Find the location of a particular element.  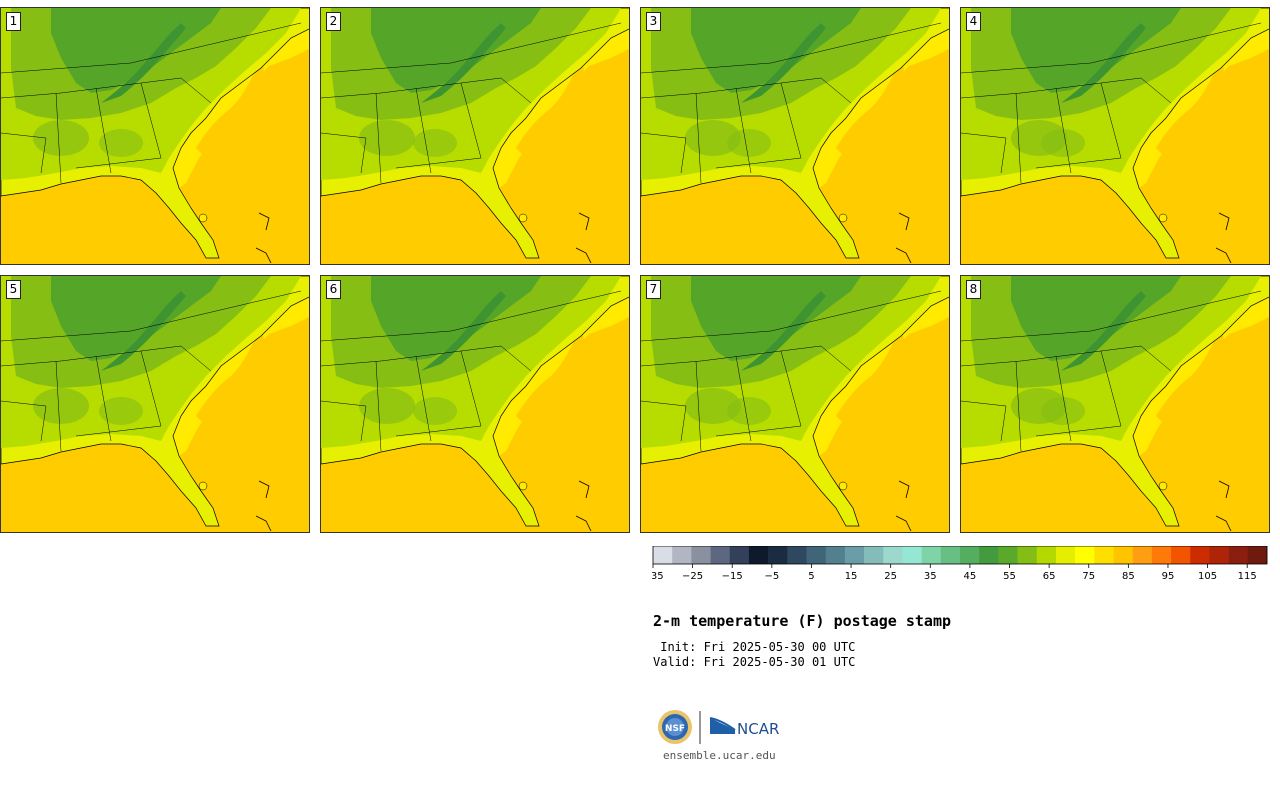

nsf-ncar-logo: NSF NCAR is located at coordinates (718, 727).